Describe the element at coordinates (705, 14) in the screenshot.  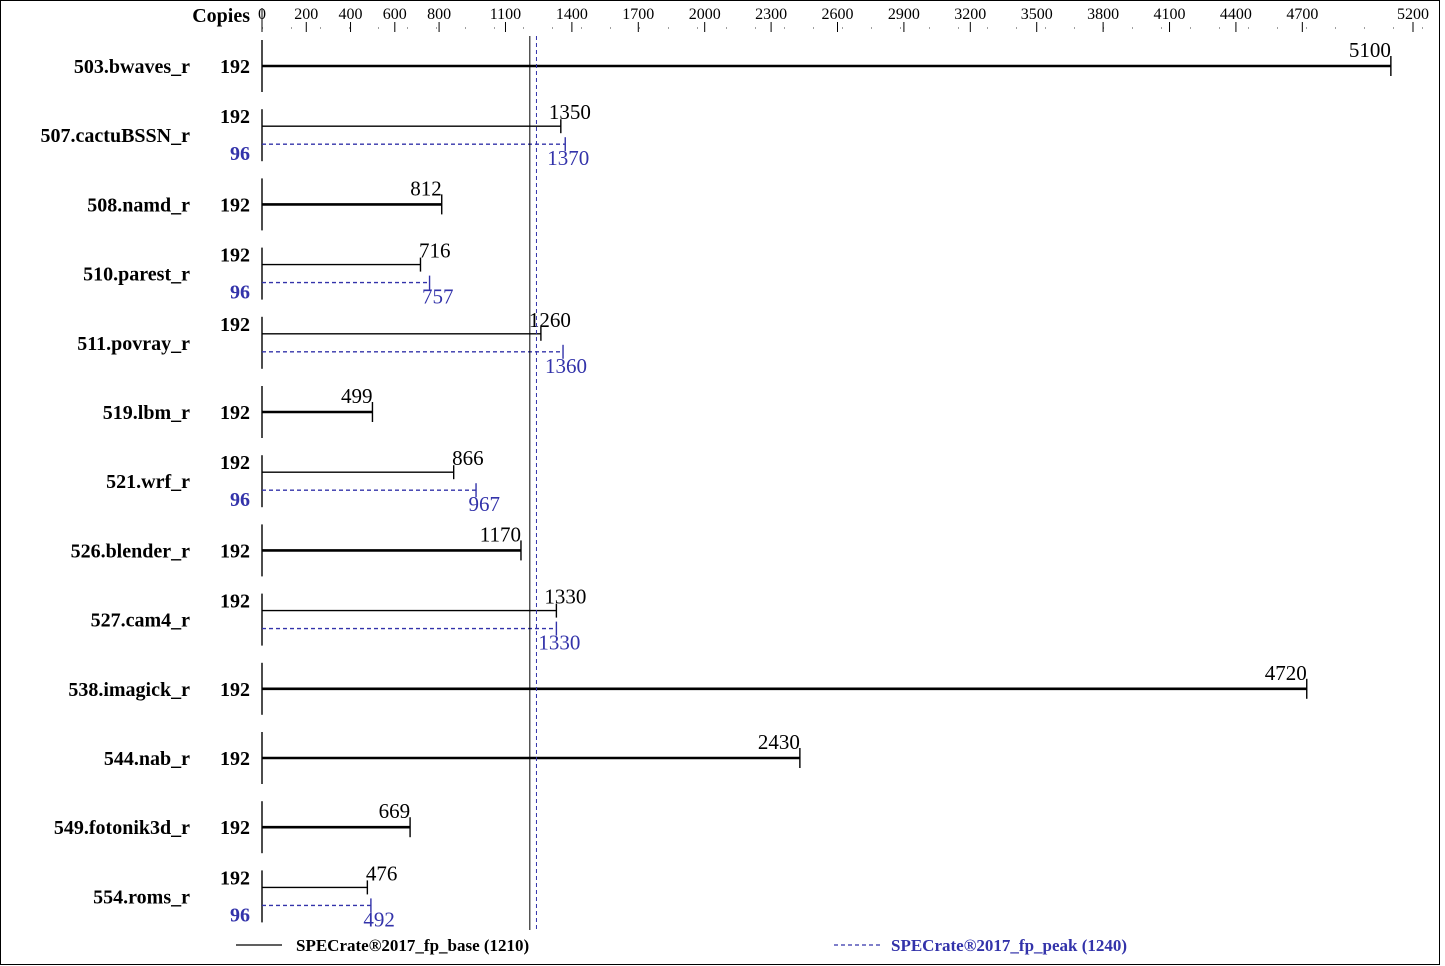
I see `x-tick-label: 2000` at that location.